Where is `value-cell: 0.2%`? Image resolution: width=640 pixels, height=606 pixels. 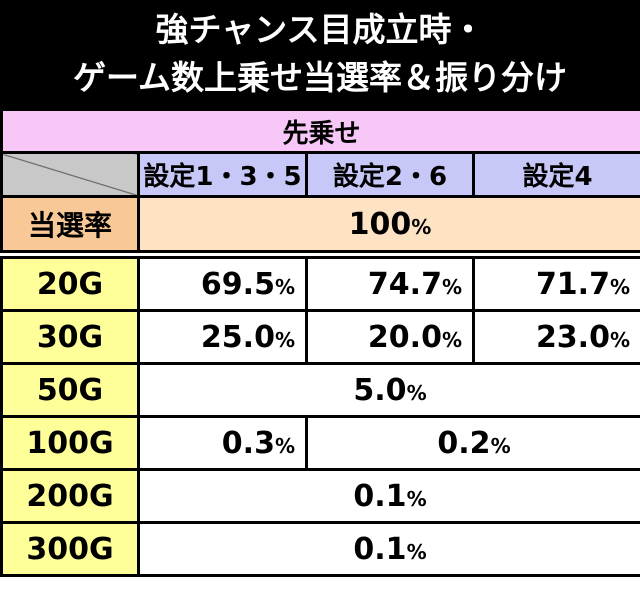
value-cell: 0.2% is located at coordinates (472, 443).